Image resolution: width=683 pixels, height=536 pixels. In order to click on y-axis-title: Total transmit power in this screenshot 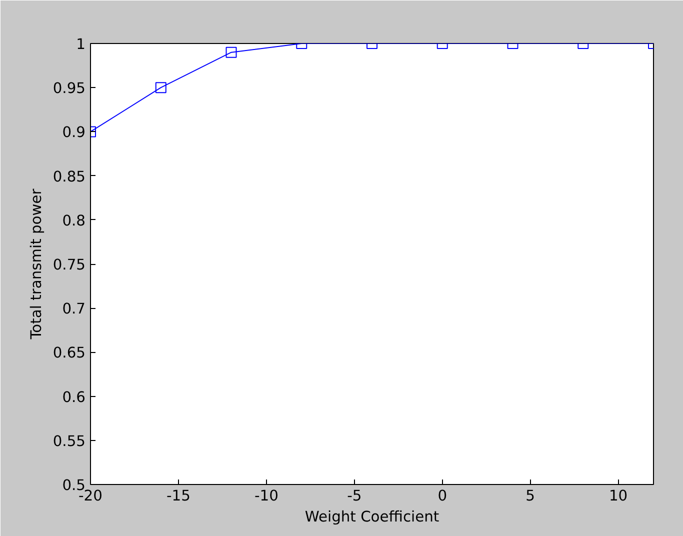, I will do `click(36, 264)`.